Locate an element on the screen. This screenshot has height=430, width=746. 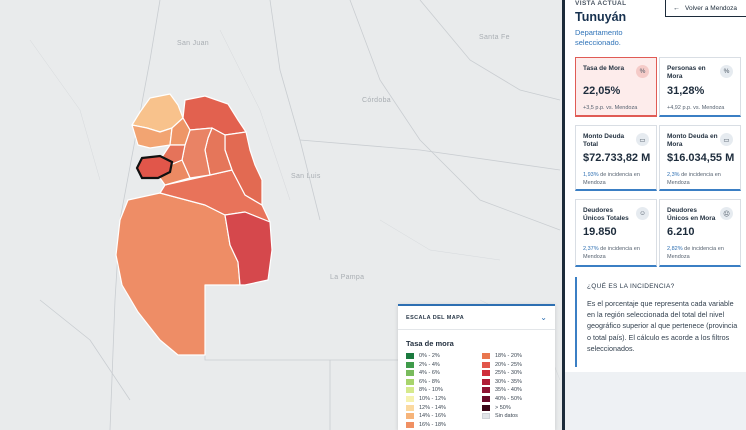
card-label: Monto Deuda Total is located at coordinates (609, 141).